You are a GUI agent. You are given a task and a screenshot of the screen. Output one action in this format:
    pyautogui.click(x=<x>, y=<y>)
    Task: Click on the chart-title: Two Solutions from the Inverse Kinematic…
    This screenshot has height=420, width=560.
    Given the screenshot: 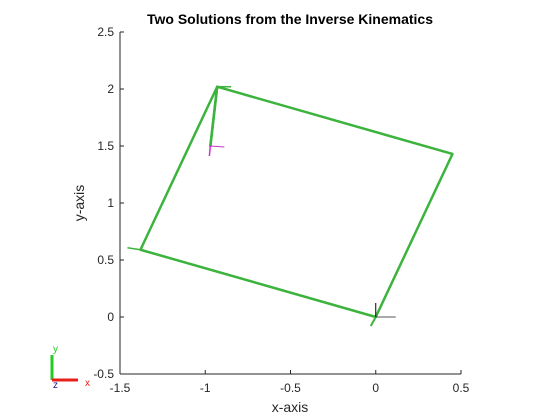 What is the action you would take?
    pyautogui.click(x=290, y=19)
    